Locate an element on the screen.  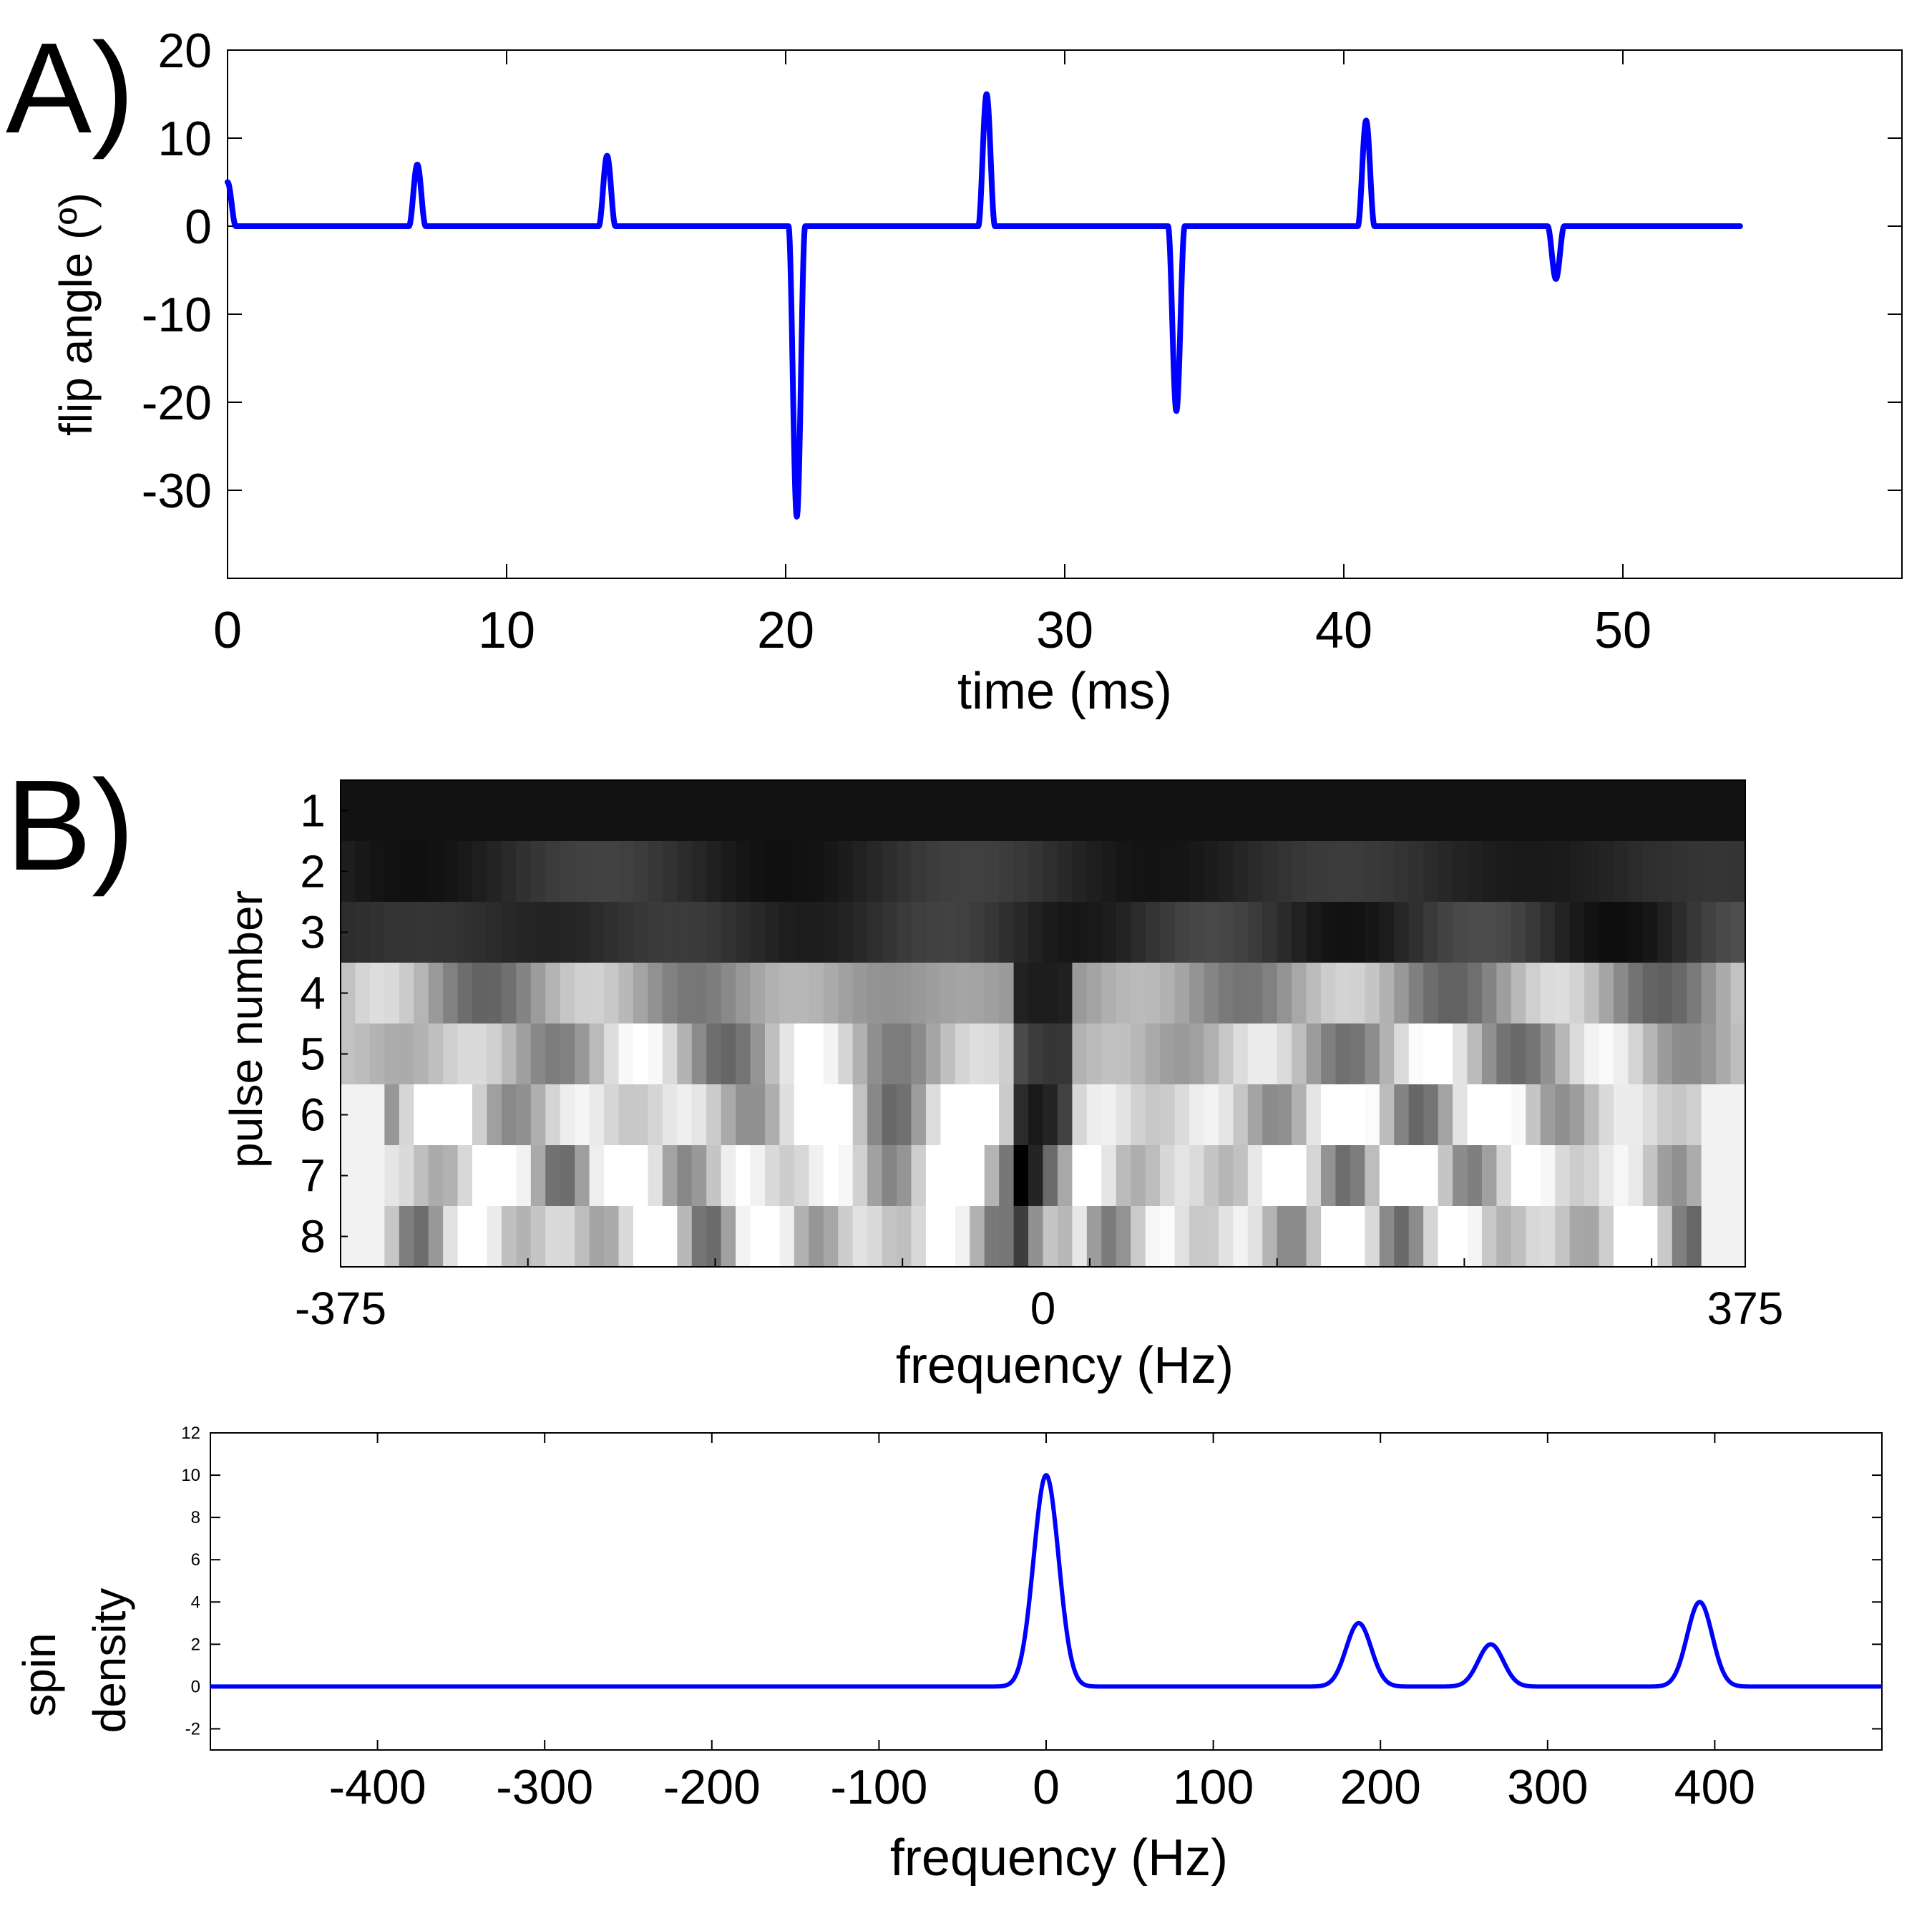
panel-a-y-tick-label: 0 is located at coordinates (198, 227).